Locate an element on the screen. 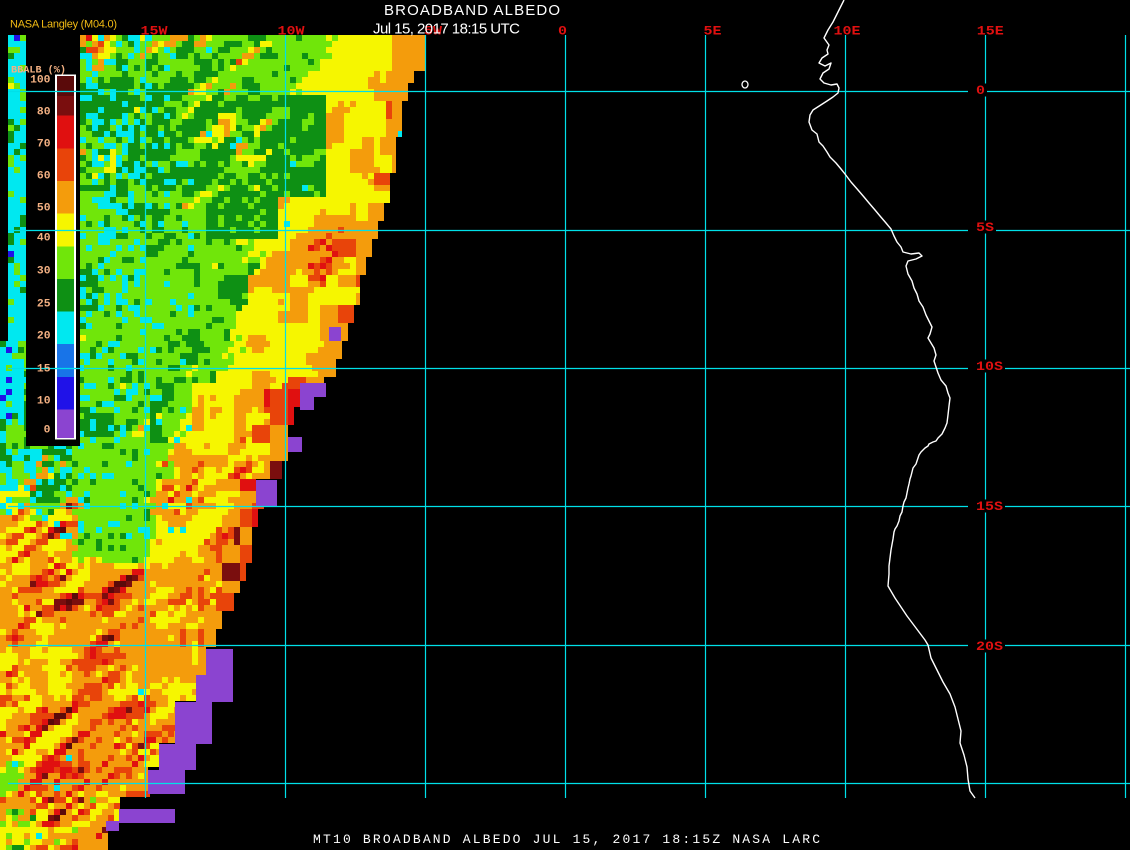  svg-text: 15E is located at coordinates (990, 31).